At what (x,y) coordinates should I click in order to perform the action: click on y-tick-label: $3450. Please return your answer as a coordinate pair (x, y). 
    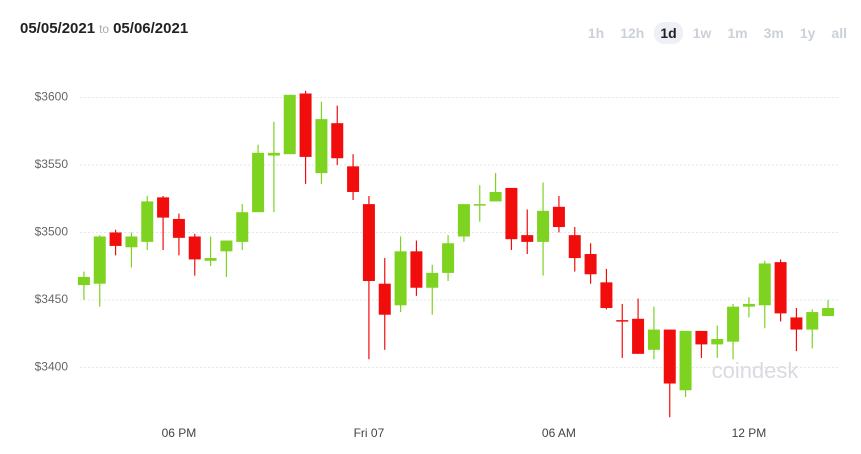
    Looking at the image, I should click on (52, 299).